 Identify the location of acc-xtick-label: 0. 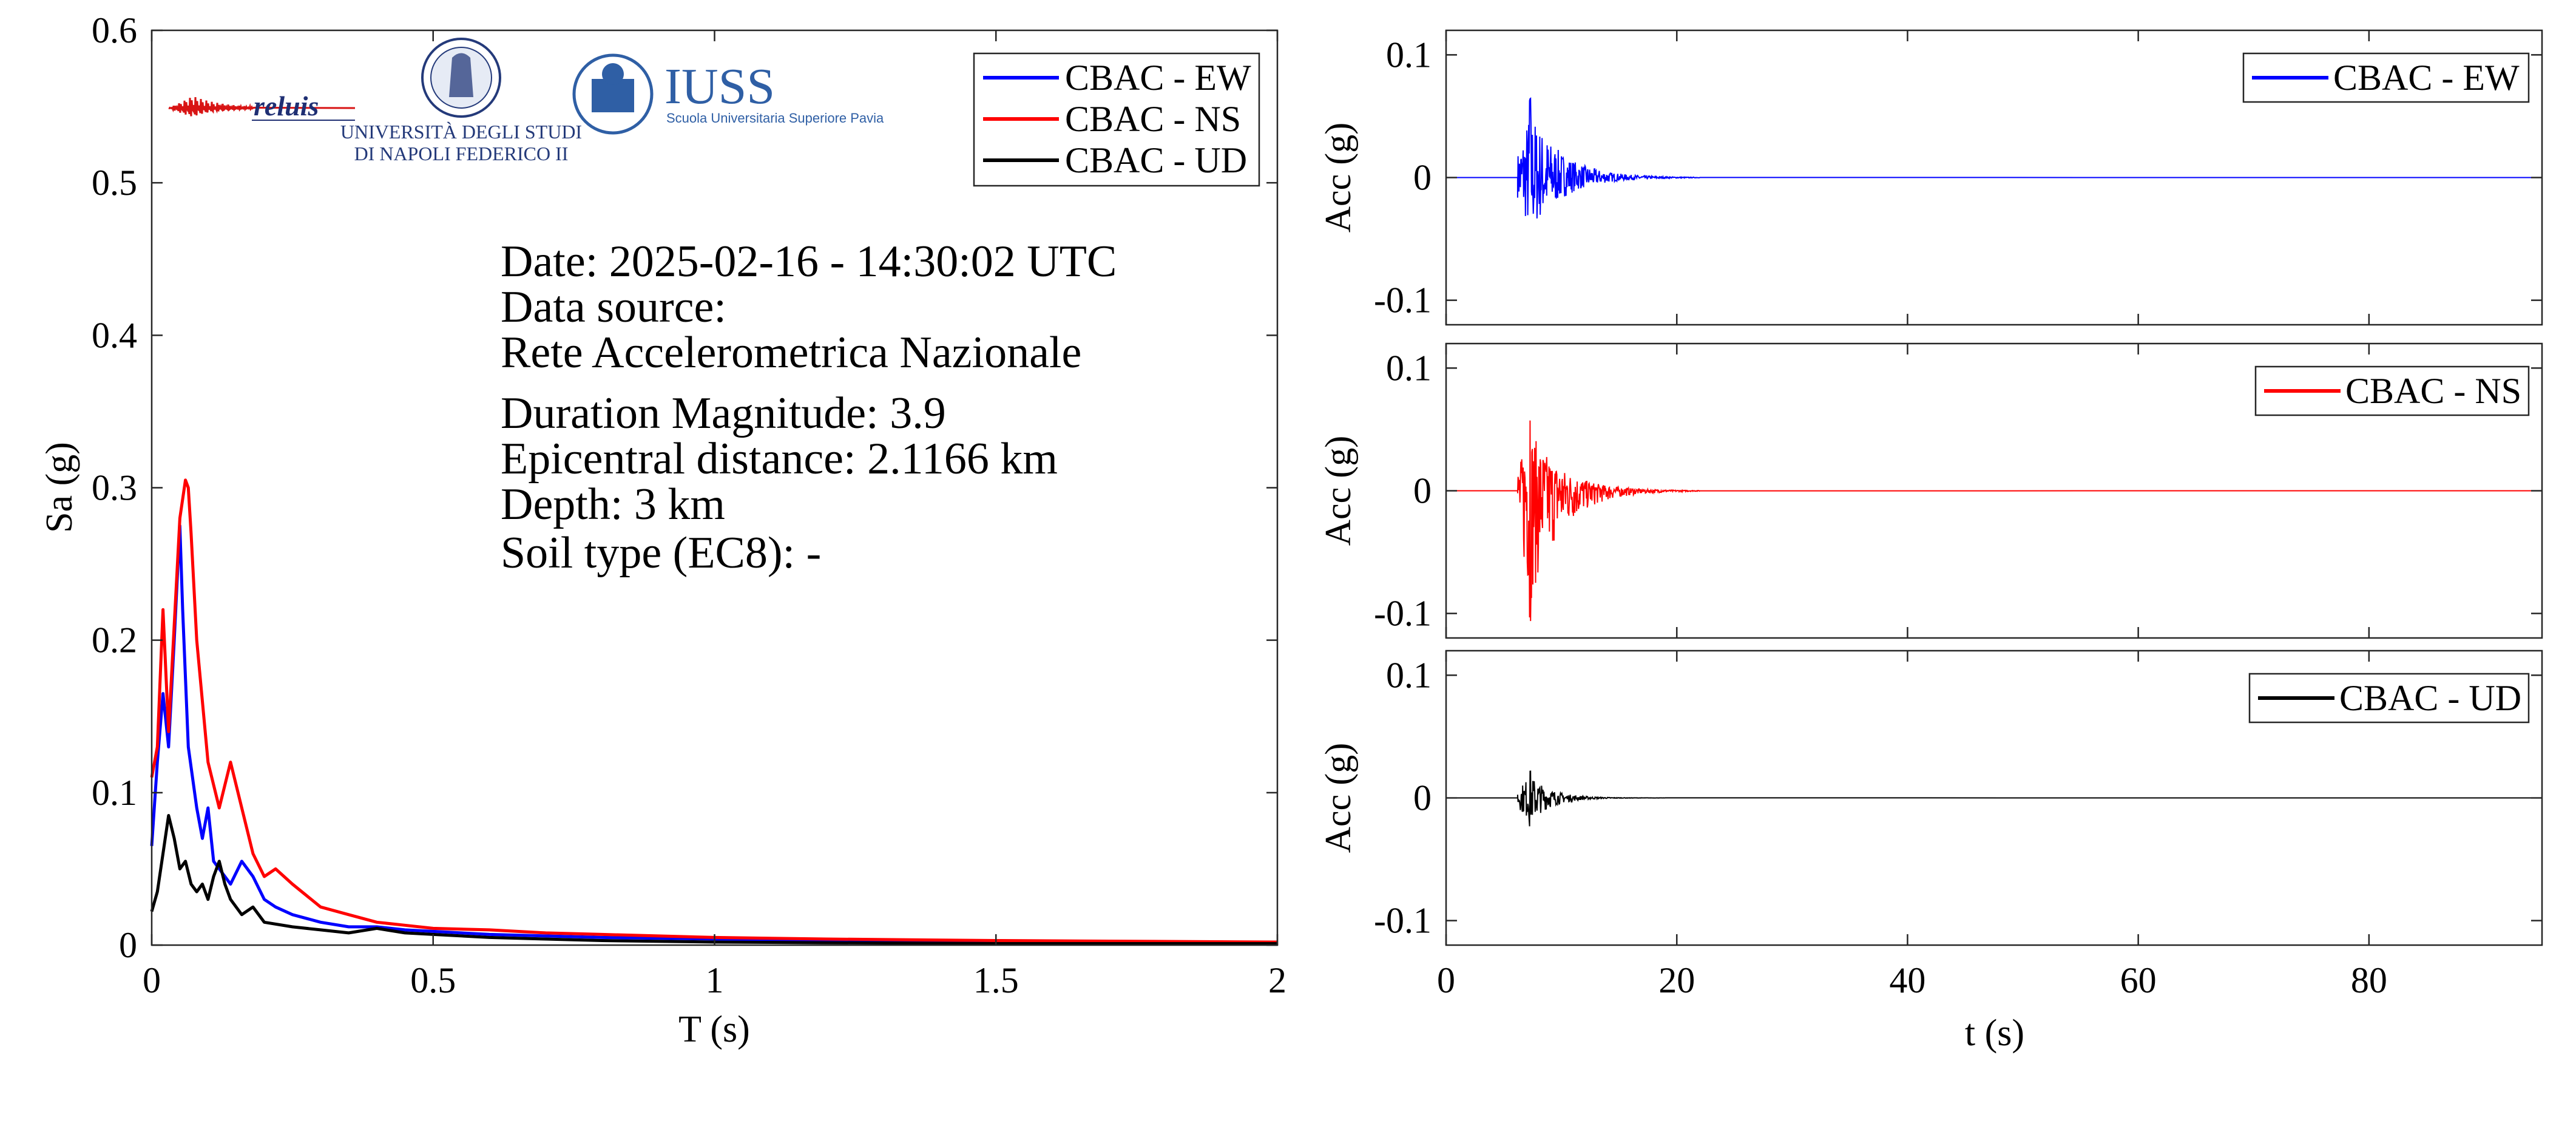
(1446, 980).